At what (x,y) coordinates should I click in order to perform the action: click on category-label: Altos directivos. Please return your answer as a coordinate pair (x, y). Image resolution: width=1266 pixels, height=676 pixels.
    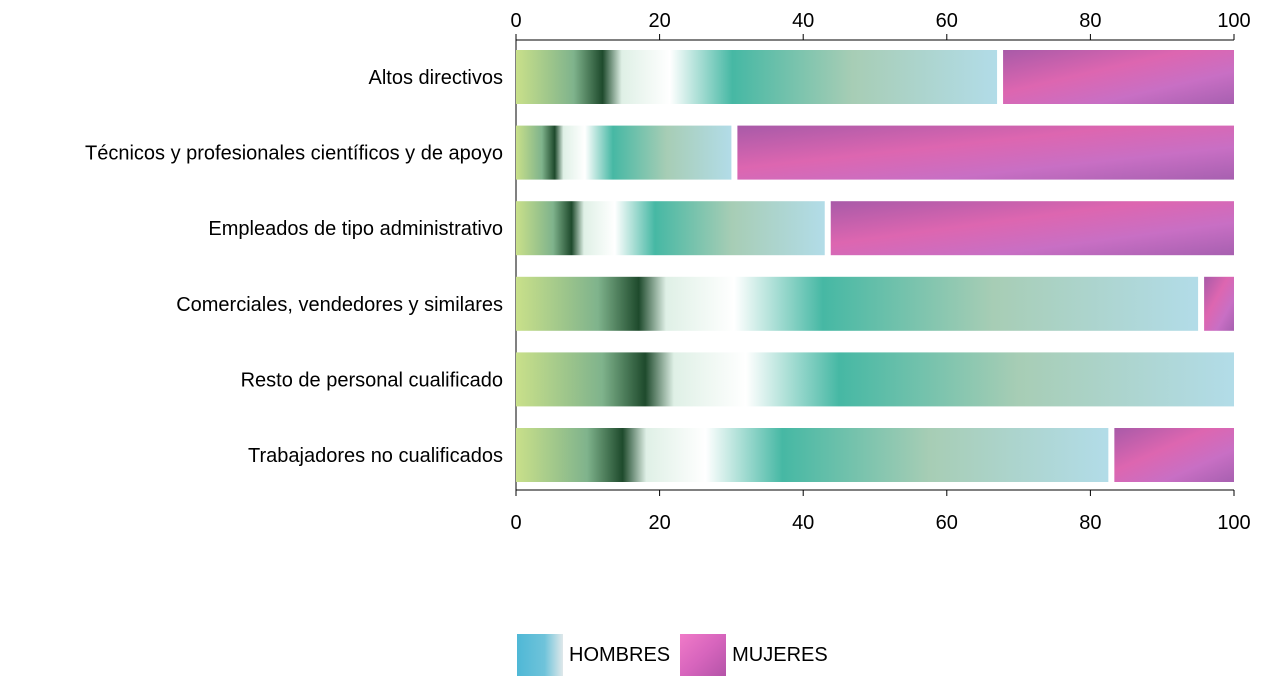
    Looking at the image, I should click on (436, 78).